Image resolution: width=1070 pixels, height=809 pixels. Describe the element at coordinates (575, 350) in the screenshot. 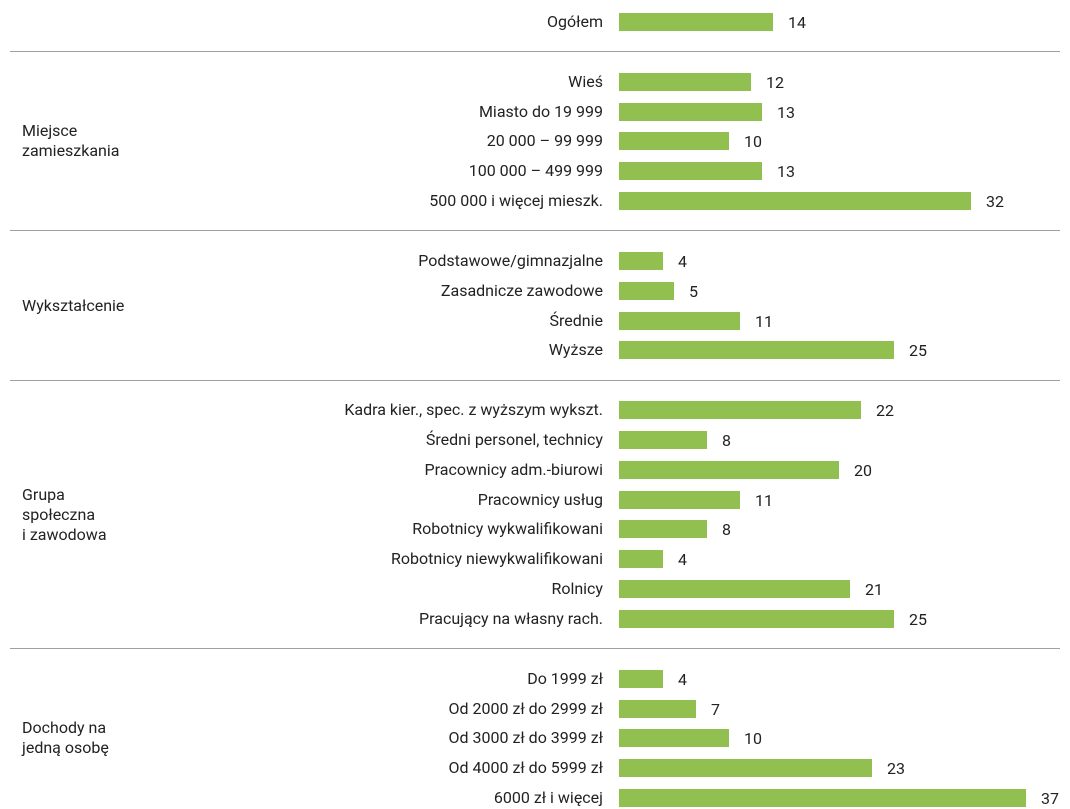

I see `category-label: Wyższe` at that location.